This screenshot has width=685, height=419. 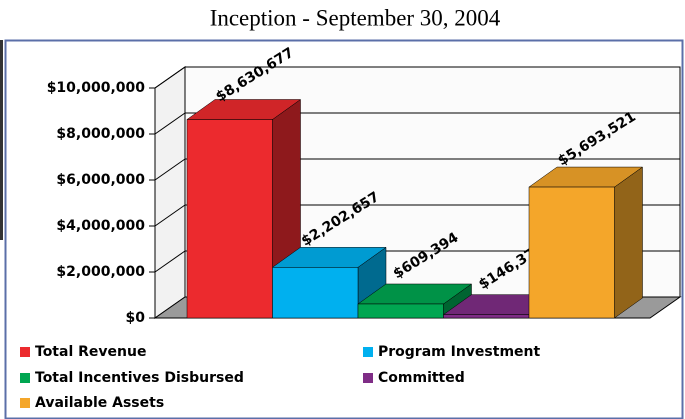 What do you see at coordinates (100, 134) in the screenshot?
I see `y-tick-label: $8,000,000` at bounding box center [100, 134].